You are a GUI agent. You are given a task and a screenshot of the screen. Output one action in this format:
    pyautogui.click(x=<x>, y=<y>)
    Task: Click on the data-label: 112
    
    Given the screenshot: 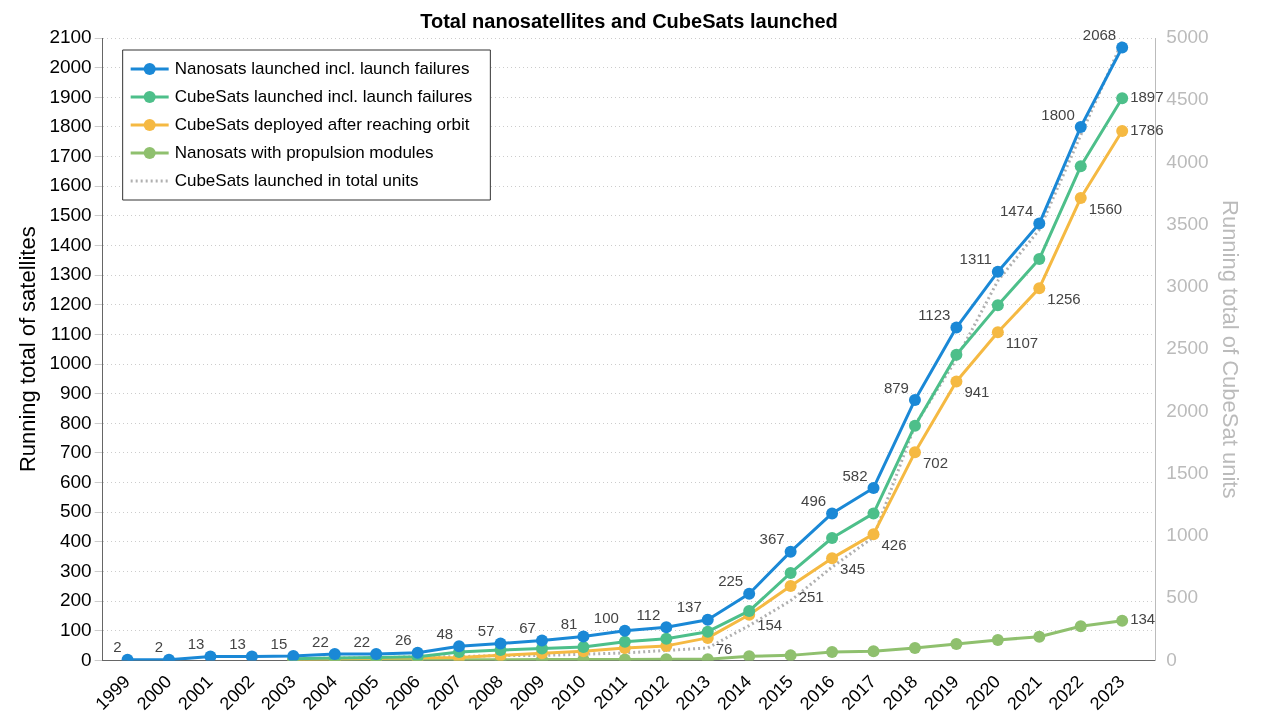 What is the action you would take?
    pyautogui.click(x=648, y=614)
    